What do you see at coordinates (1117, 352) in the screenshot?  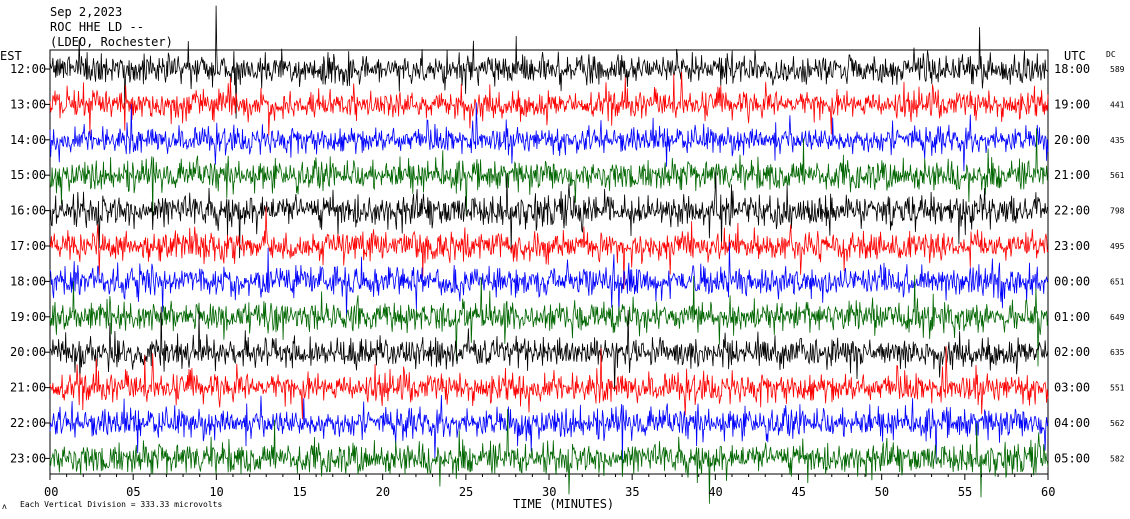 I see `dc-value: 635` at bounding box center [1117, 352].